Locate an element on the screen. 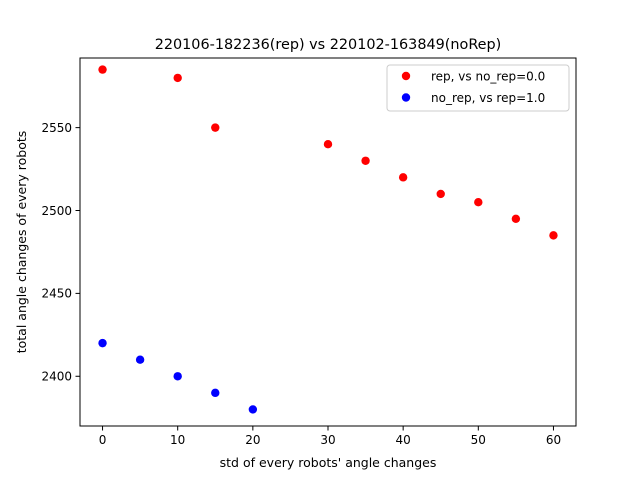 Image resolution: width=640 pixels, height=480 pixels. x-tick-label: 30 is located at coordinates (327, 440).